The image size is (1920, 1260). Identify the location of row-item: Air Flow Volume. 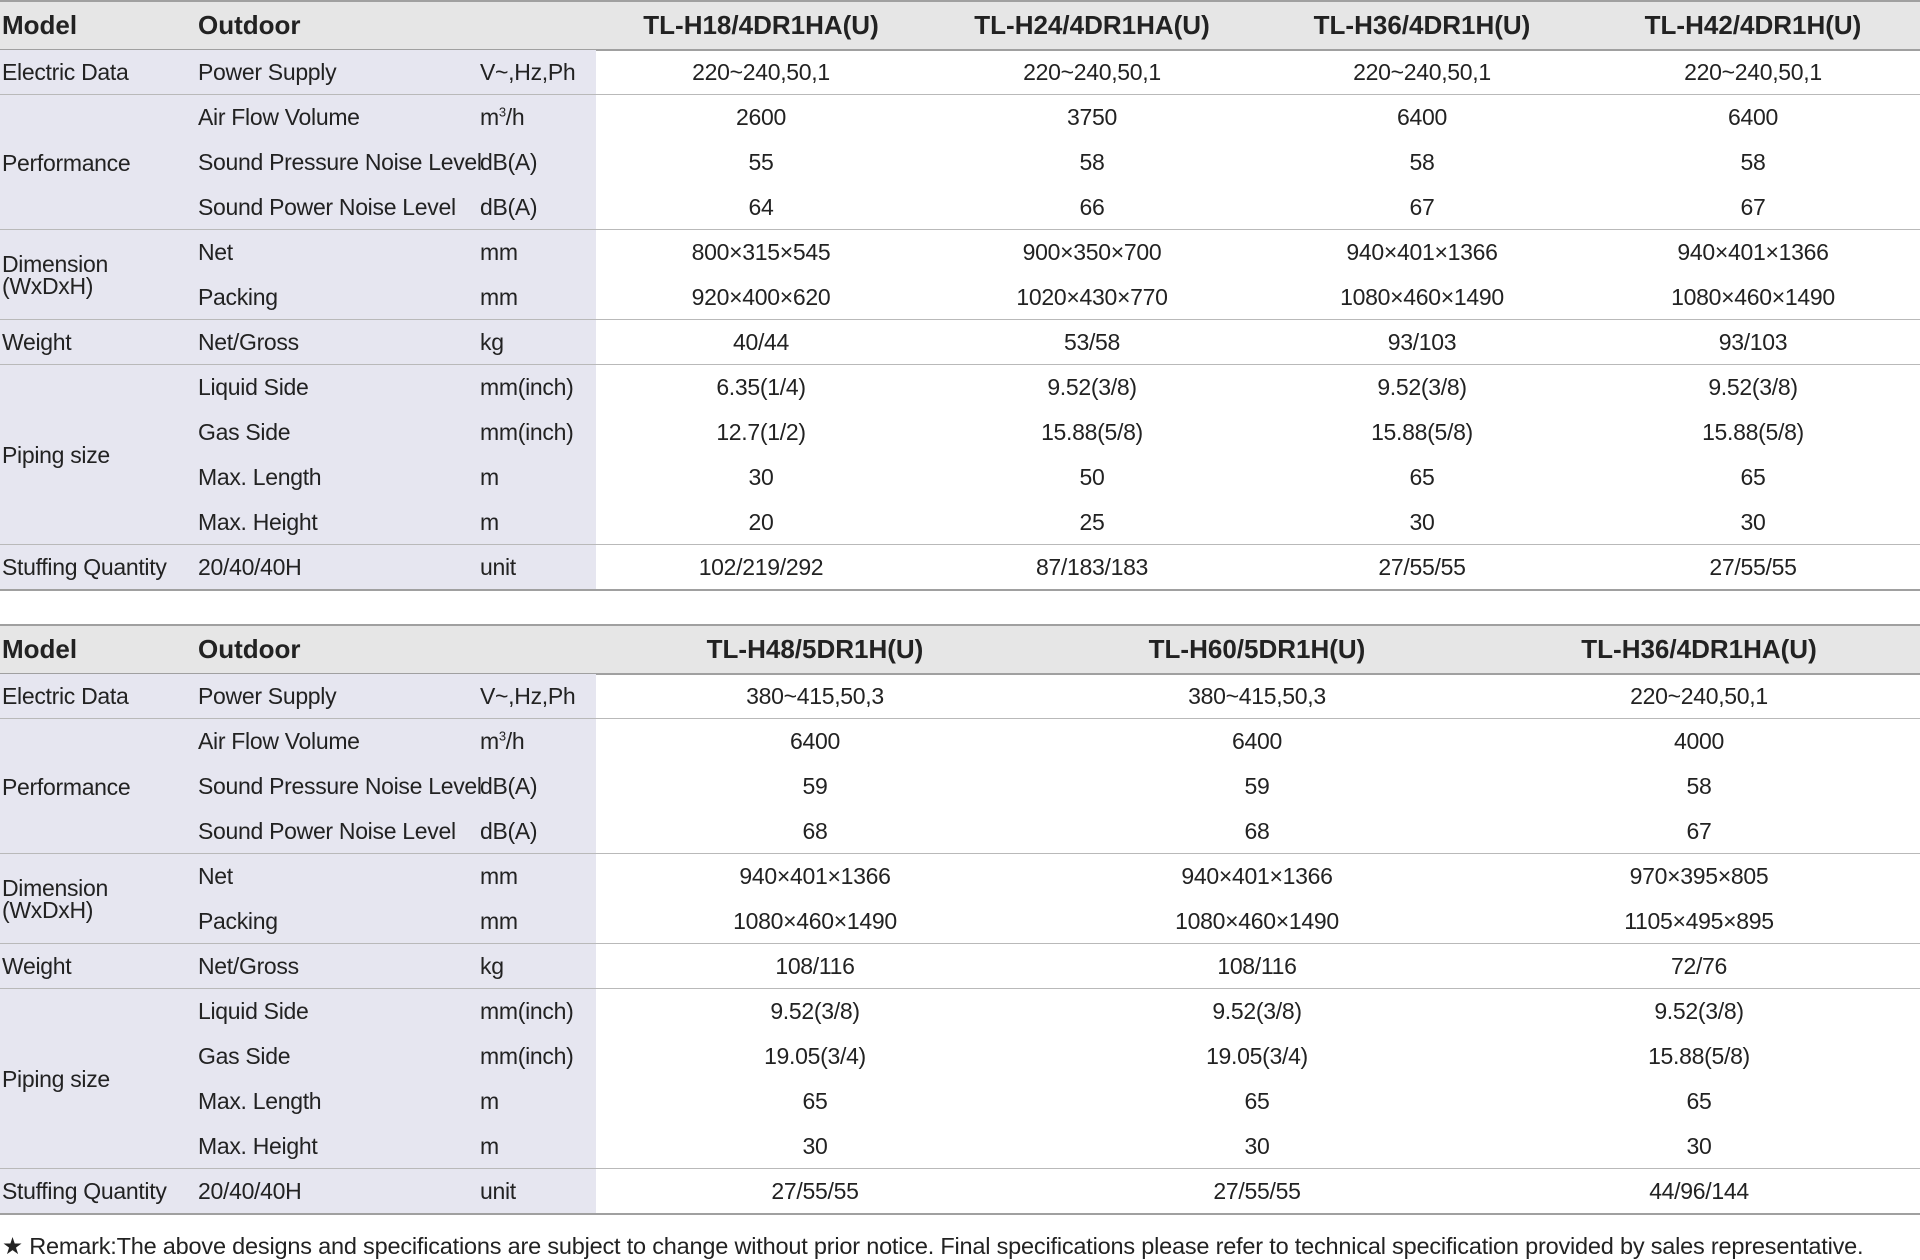
(279, 741).